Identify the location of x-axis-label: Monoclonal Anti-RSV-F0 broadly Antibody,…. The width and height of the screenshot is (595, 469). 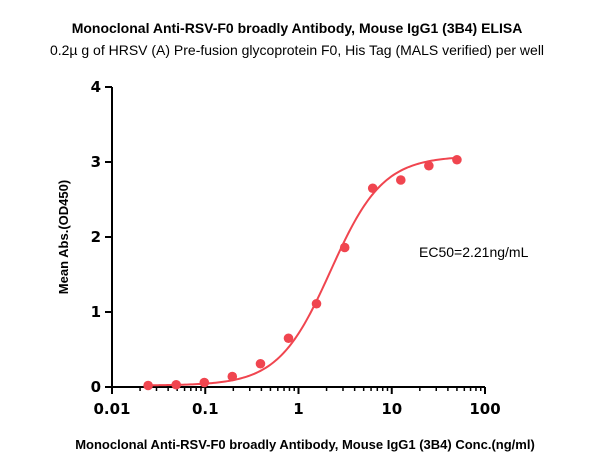
(305, 444).